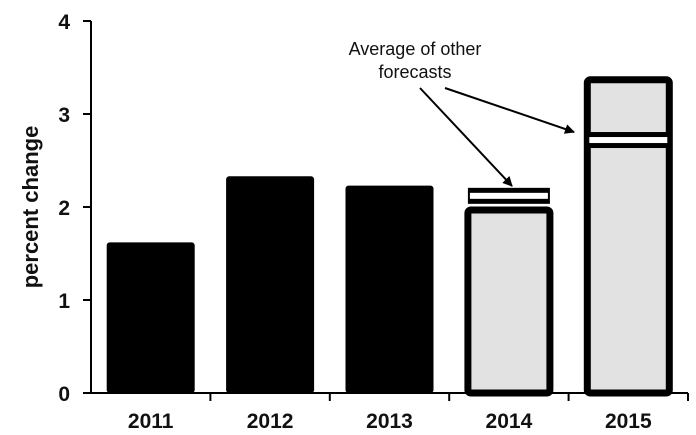  What do you see at coordinates (466, 137) in the screenshot?
I see `annotation-arrow-2014` at bounding box center [466, 137].